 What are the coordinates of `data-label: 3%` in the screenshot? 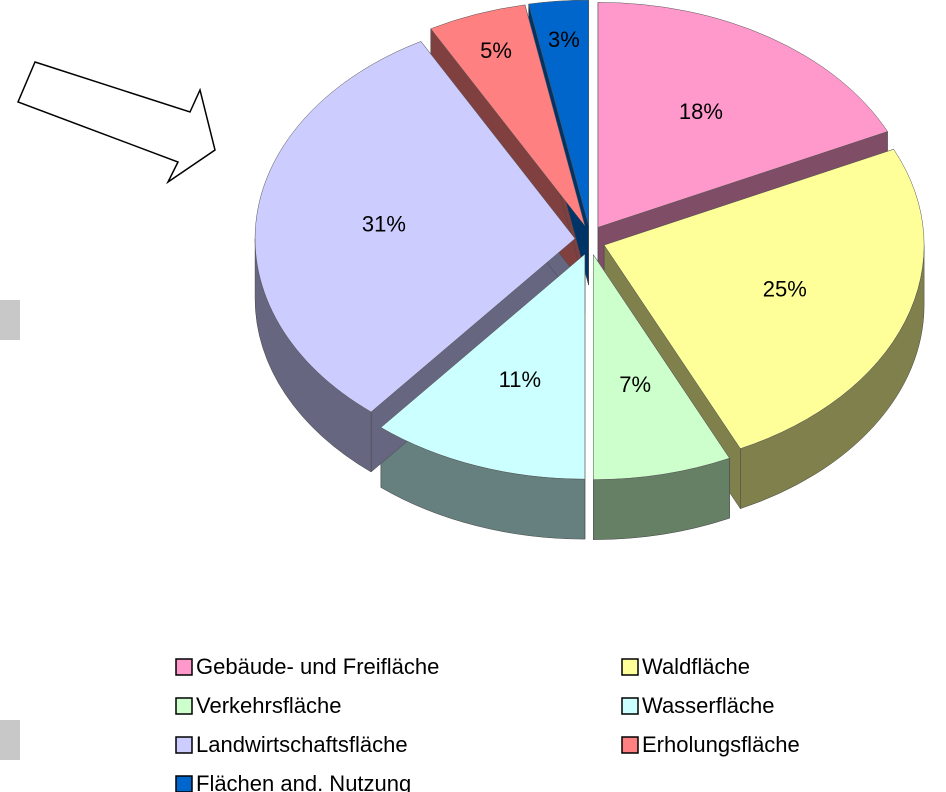 It's located at (564, 39).